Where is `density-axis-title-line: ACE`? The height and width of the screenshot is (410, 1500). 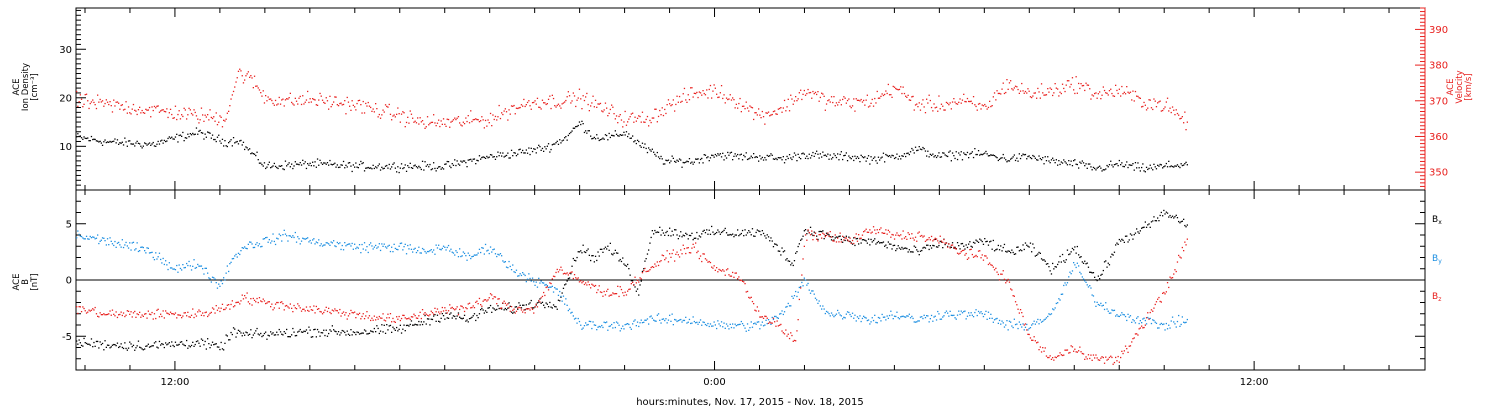
density-axis-title-line: ACE is located at coordinates (17, 87).